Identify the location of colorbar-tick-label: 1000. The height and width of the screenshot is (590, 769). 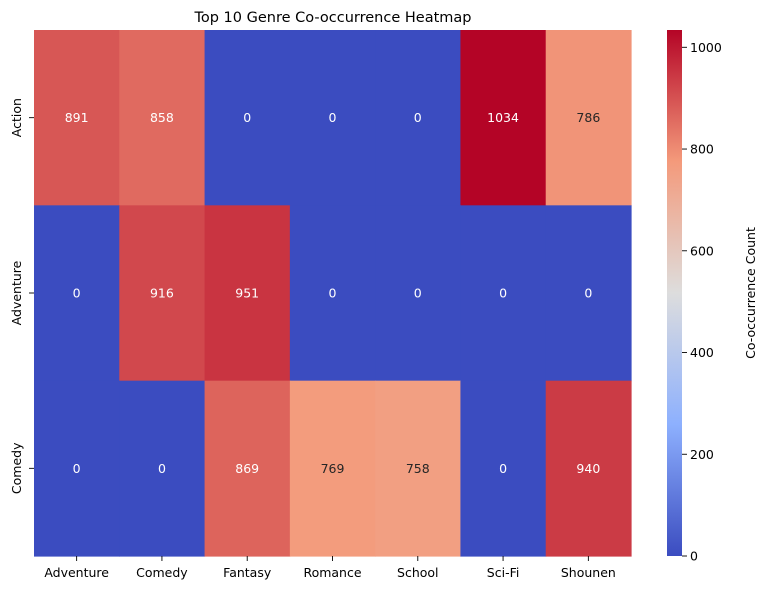
(706, 47).